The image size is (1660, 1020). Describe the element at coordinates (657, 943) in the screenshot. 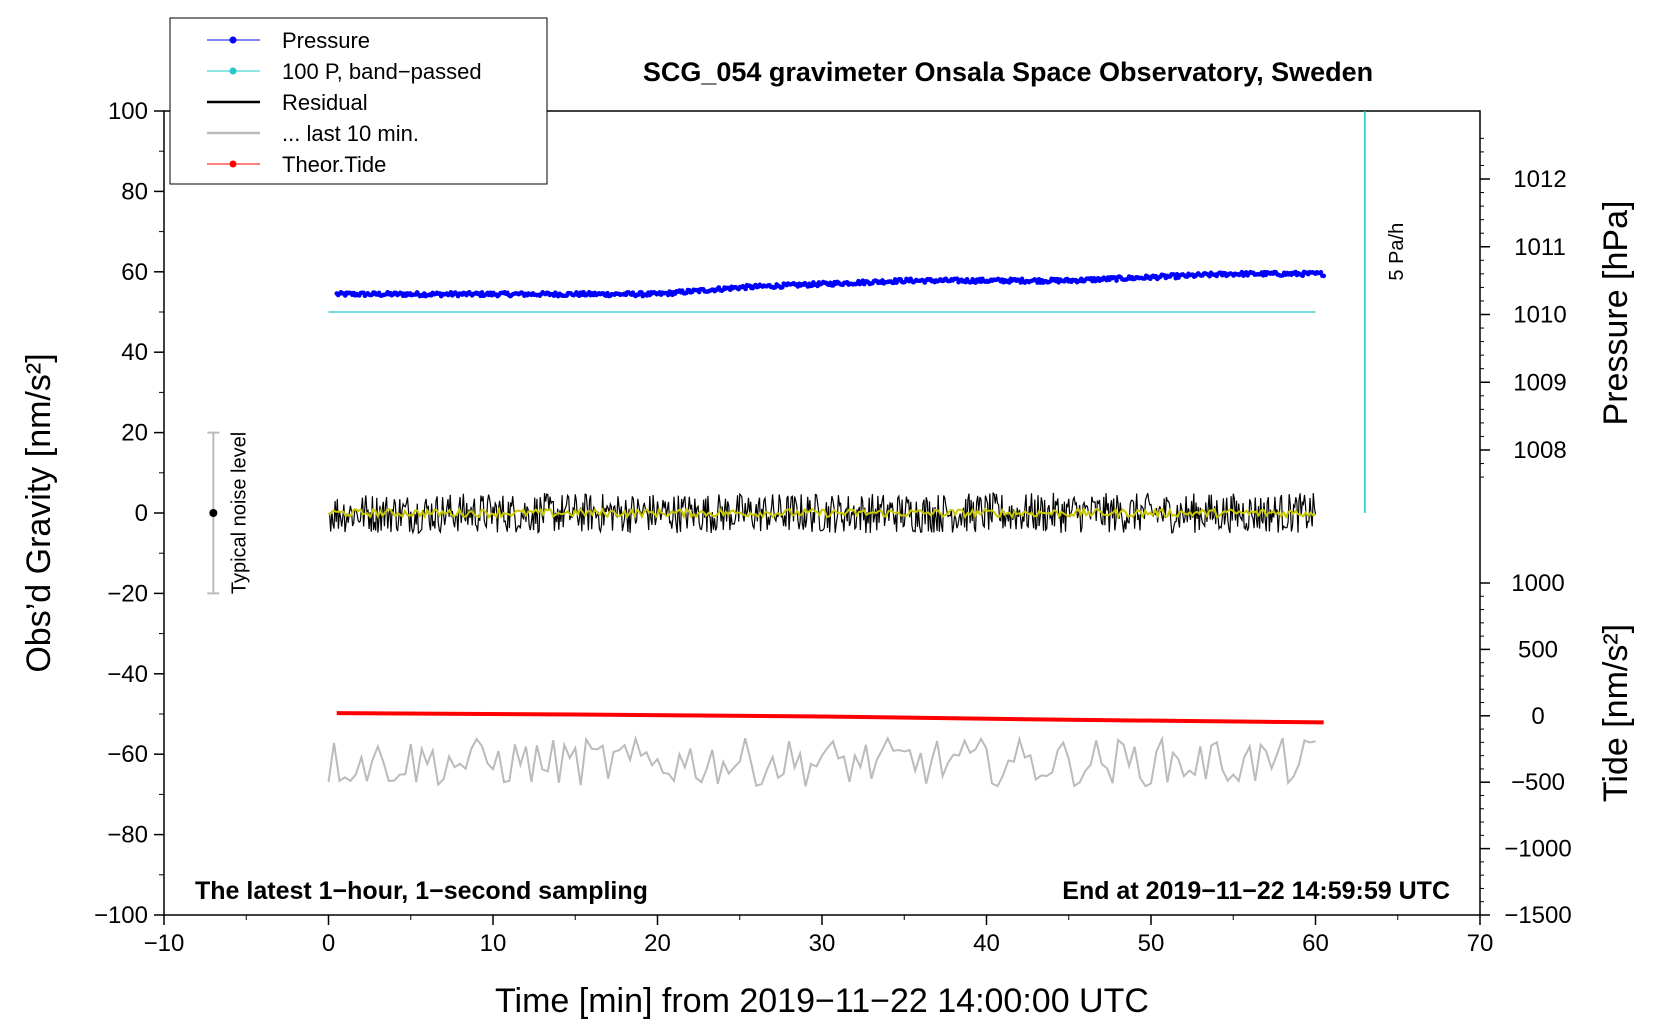

I see `x-tick-label: 20` at that location.